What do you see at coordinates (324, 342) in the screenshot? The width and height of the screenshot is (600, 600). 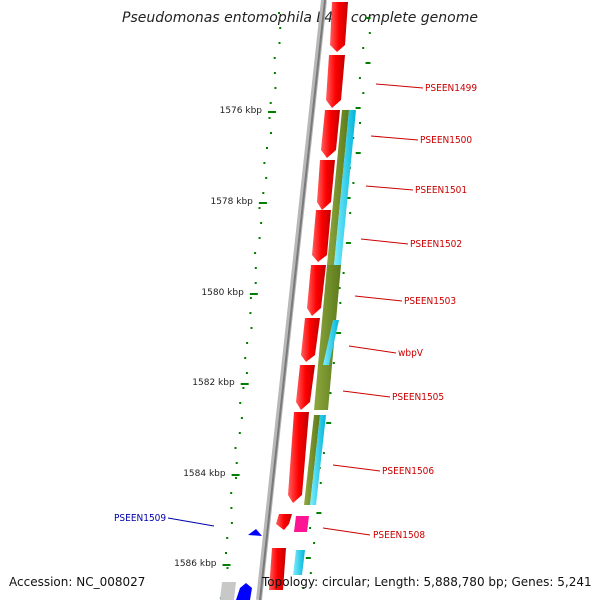 I see `cog-track` at bounding box center [324, 342].